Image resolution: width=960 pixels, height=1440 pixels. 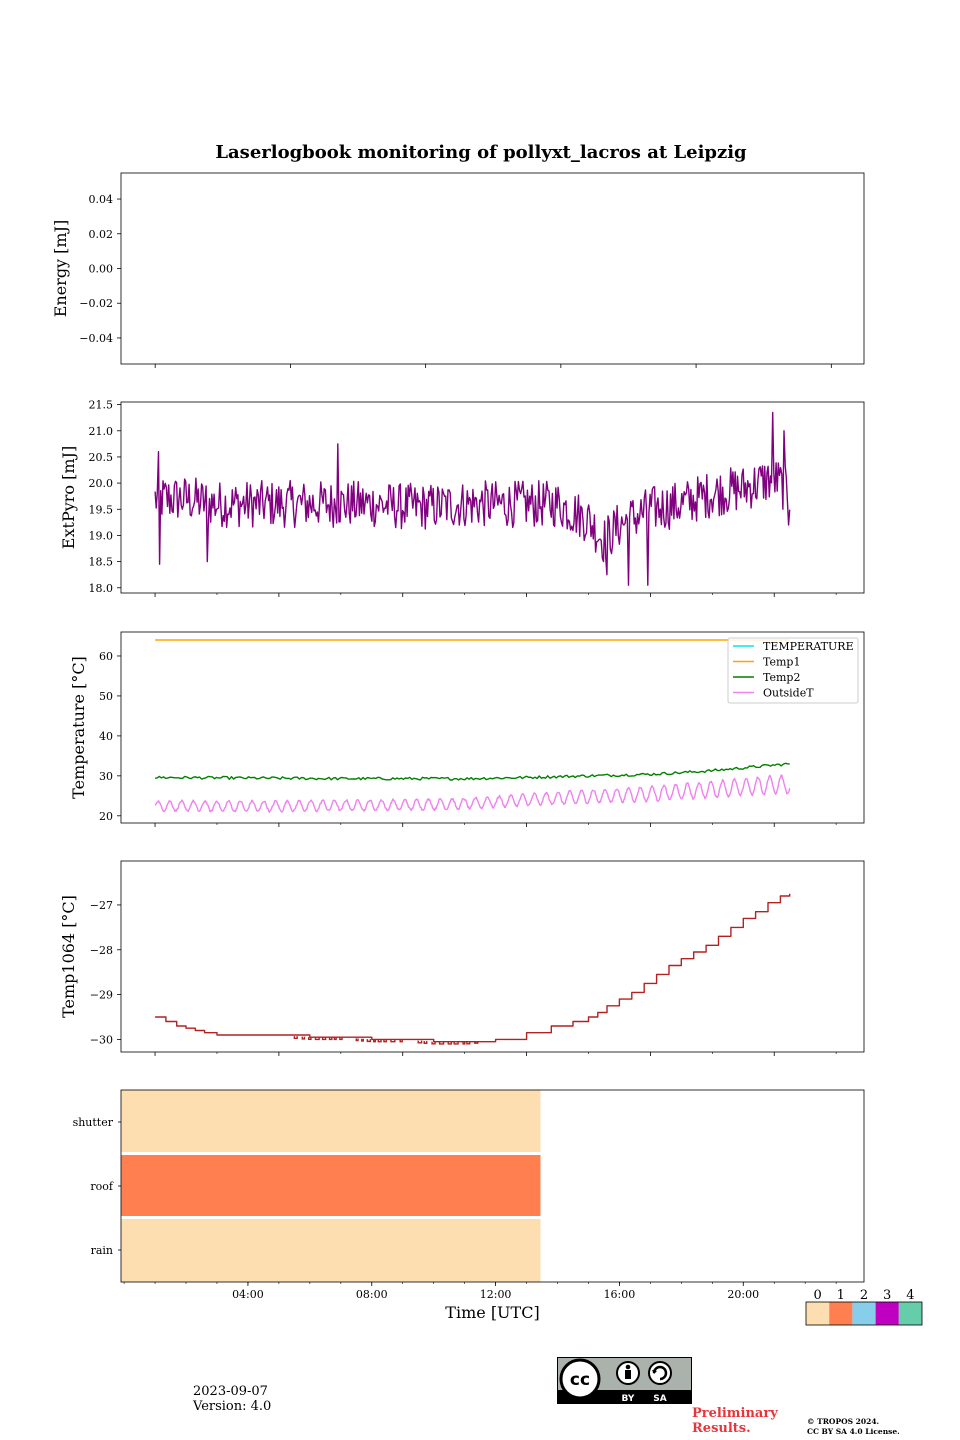 What do you see at coordinates (628, 1399) in the screenshot?
I see `license-by-label: BY` at bounding box center [628, 1399].